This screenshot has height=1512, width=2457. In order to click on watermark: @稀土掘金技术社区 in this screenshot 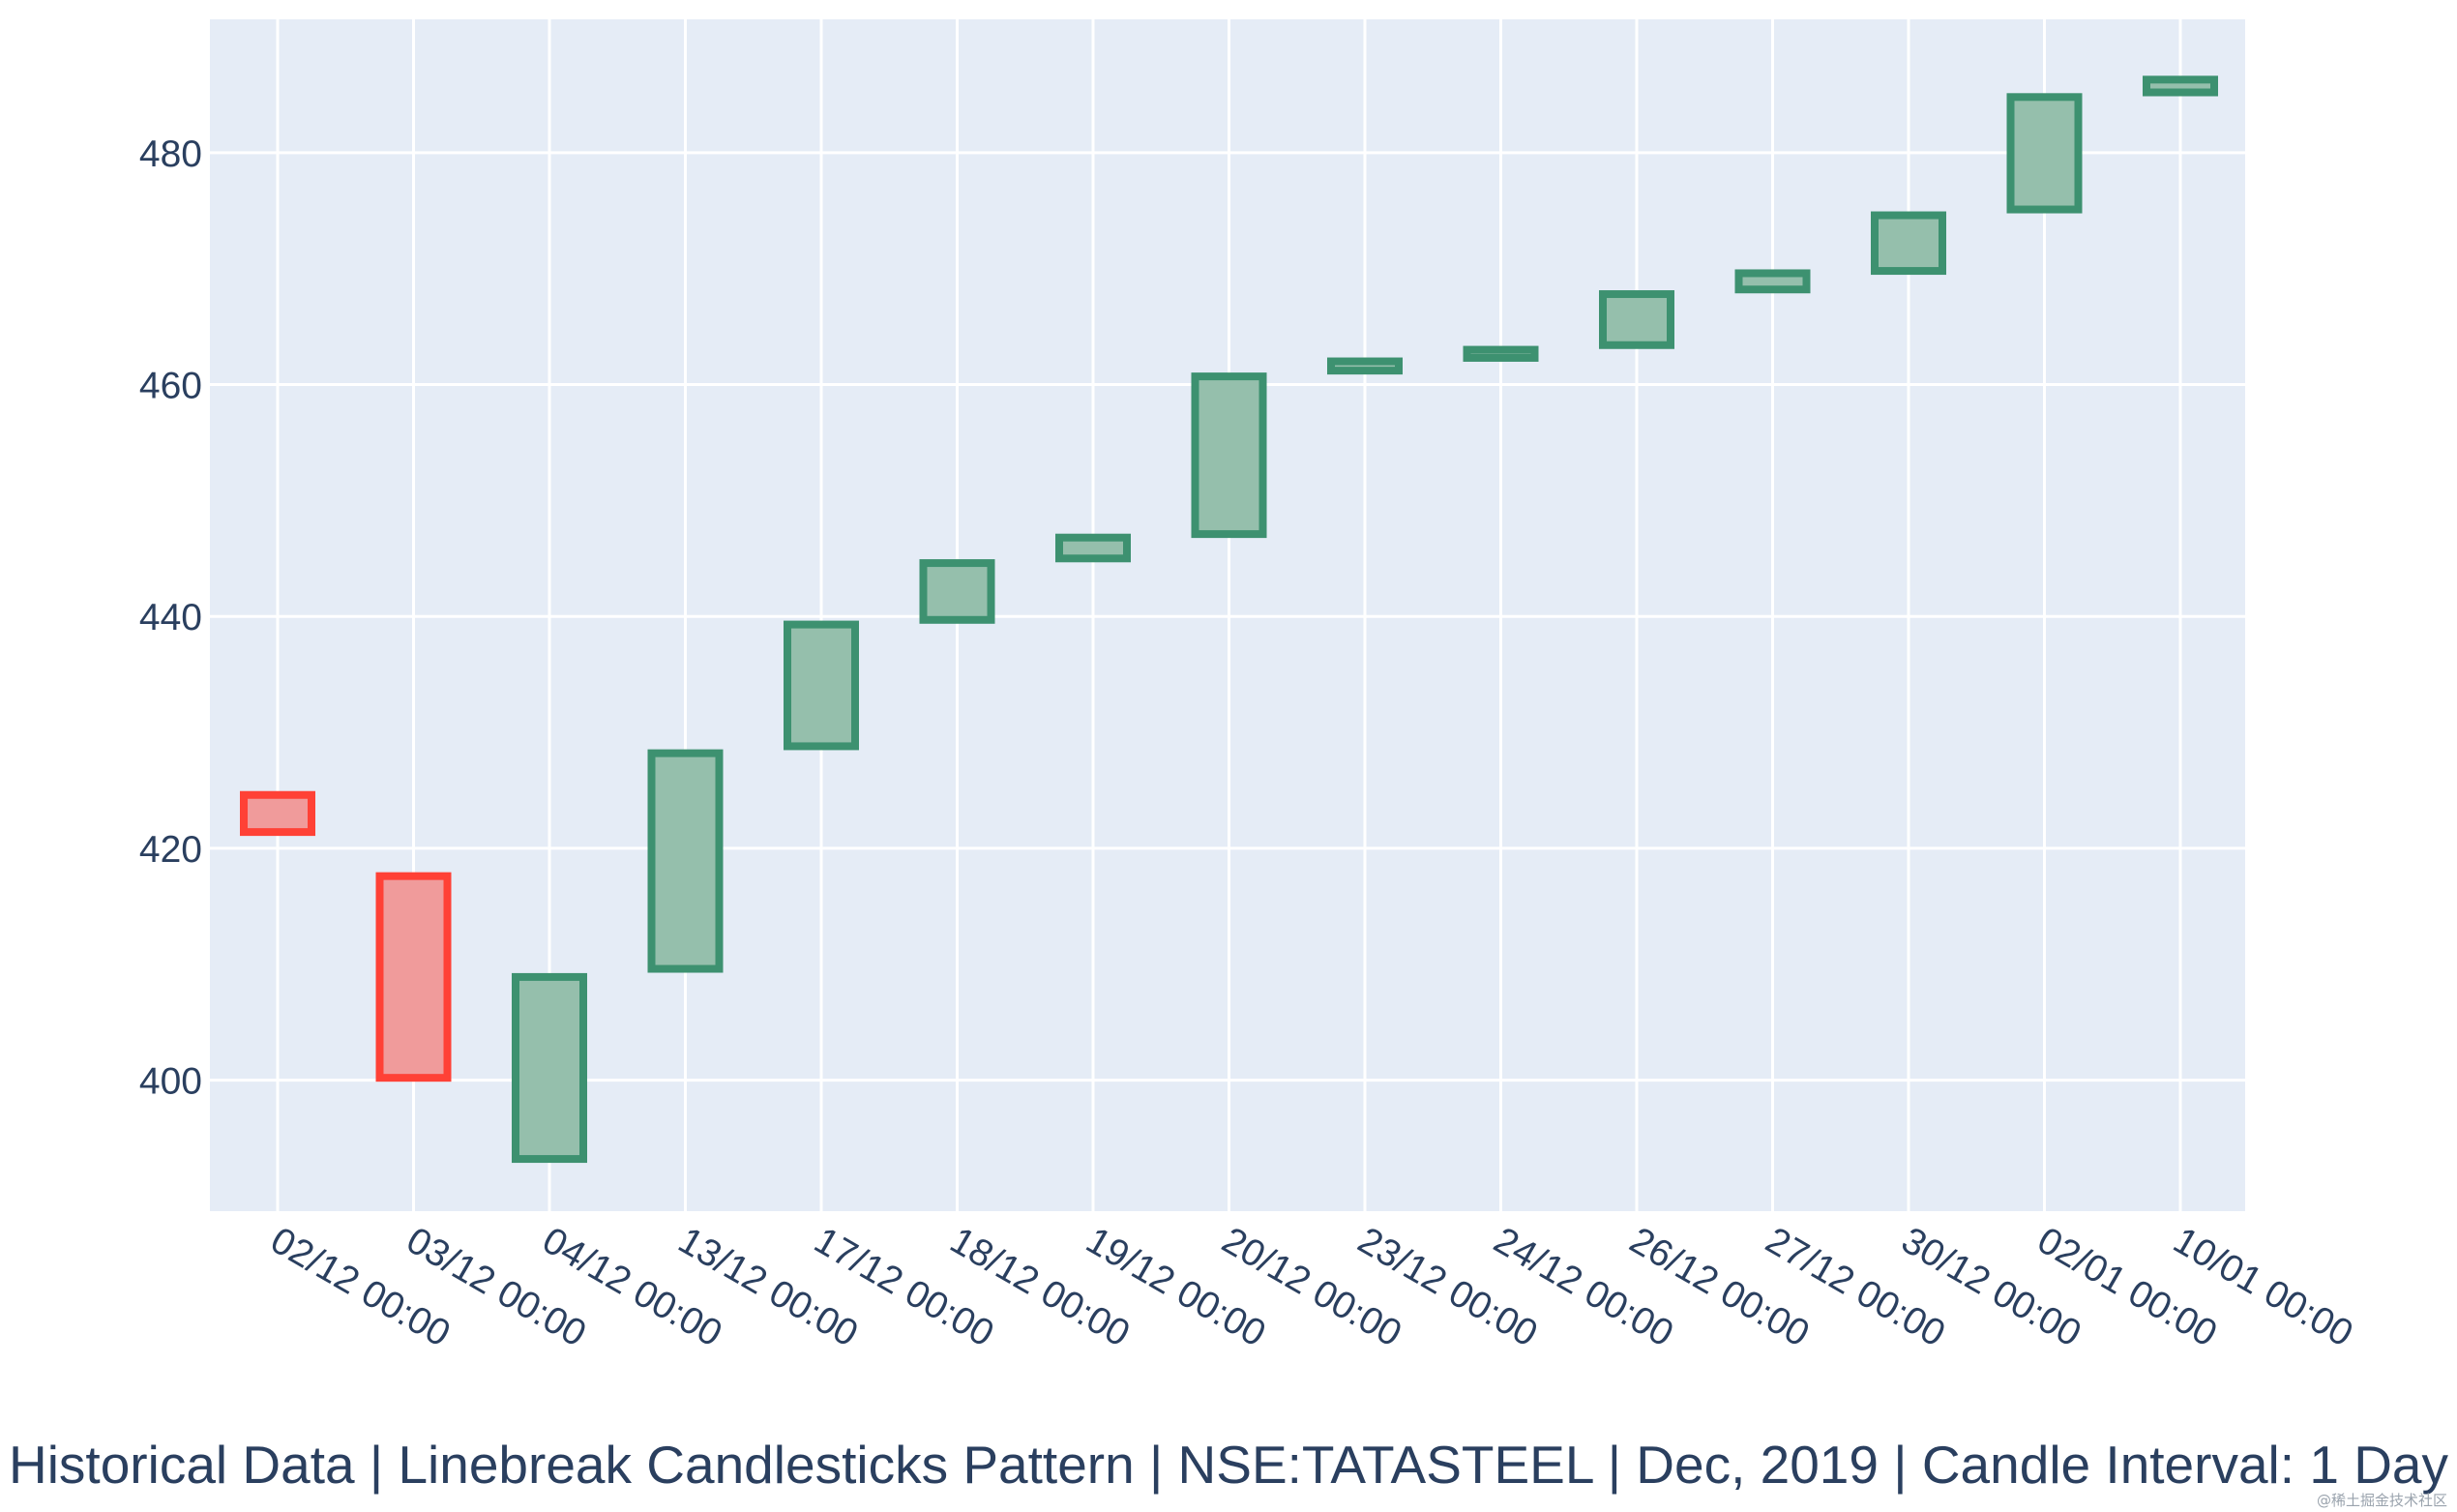, I will do `click(2382, 1501)`.